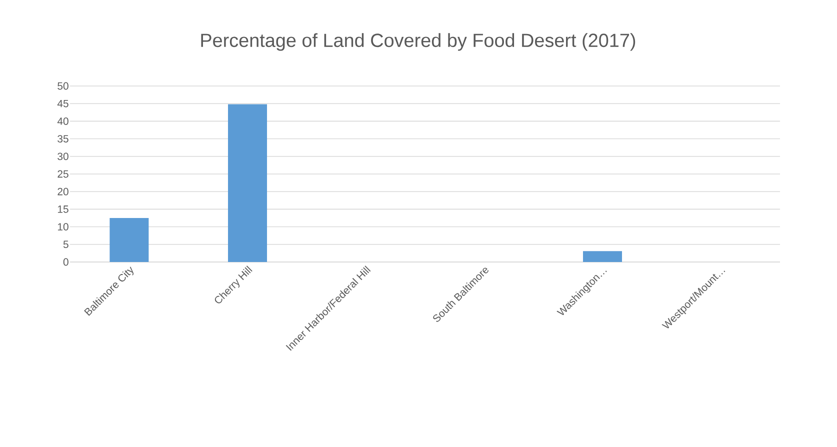  Describe the element at coordinates (63, 174) in the screenshot. I see `y-tick-label: 25` at that location.